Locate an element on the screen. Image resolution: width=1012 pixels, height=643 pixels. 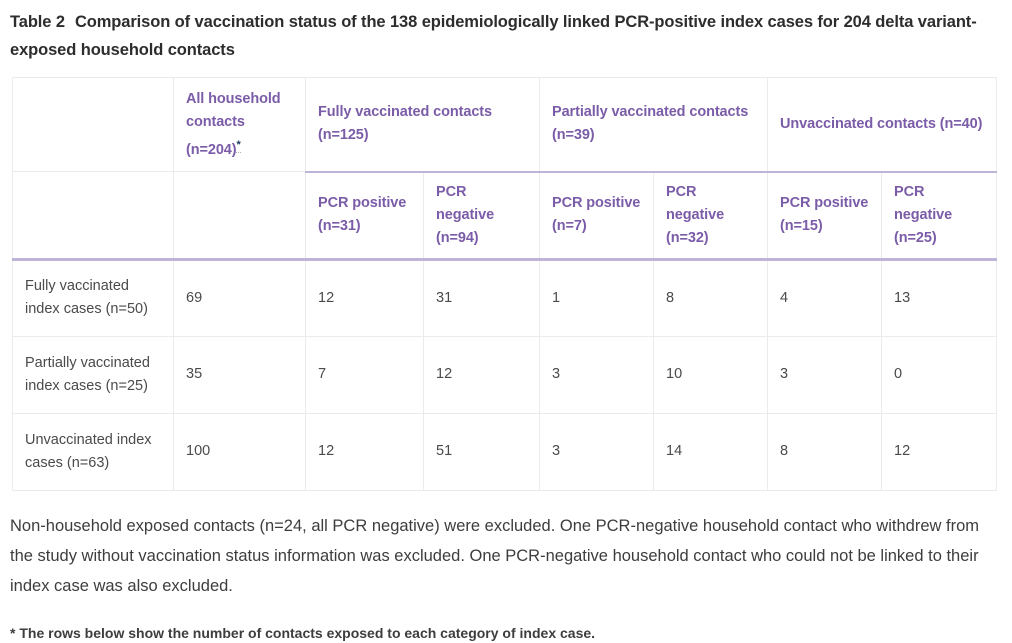
value-cell: 4 is located at coordinates (825, 297).